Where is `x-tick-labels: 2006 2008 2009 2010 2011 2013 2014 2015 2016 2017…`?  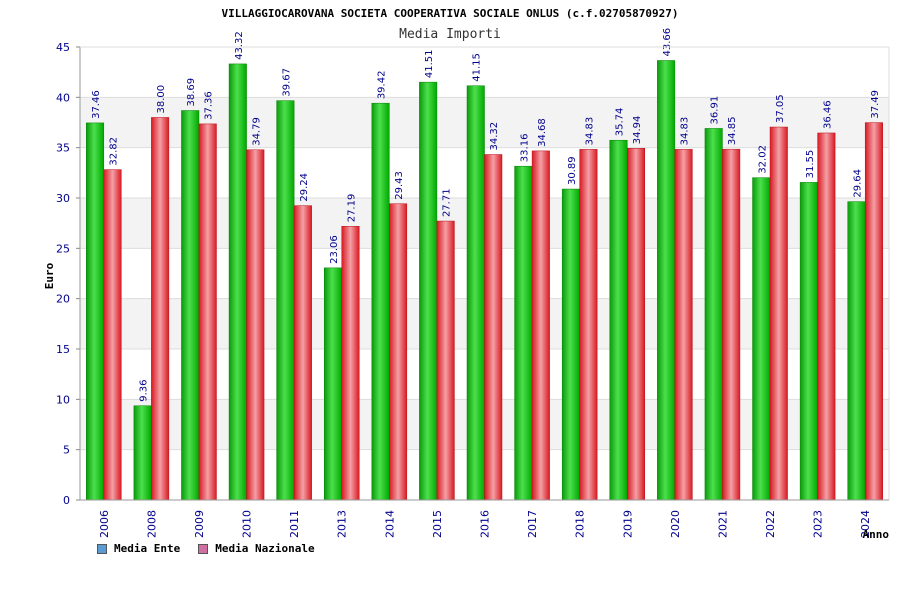
x-tick-labels: 2006 2008 2009 2010 2011 2013 2014 2015 2016 2017… is located at coordinates (485, 524).